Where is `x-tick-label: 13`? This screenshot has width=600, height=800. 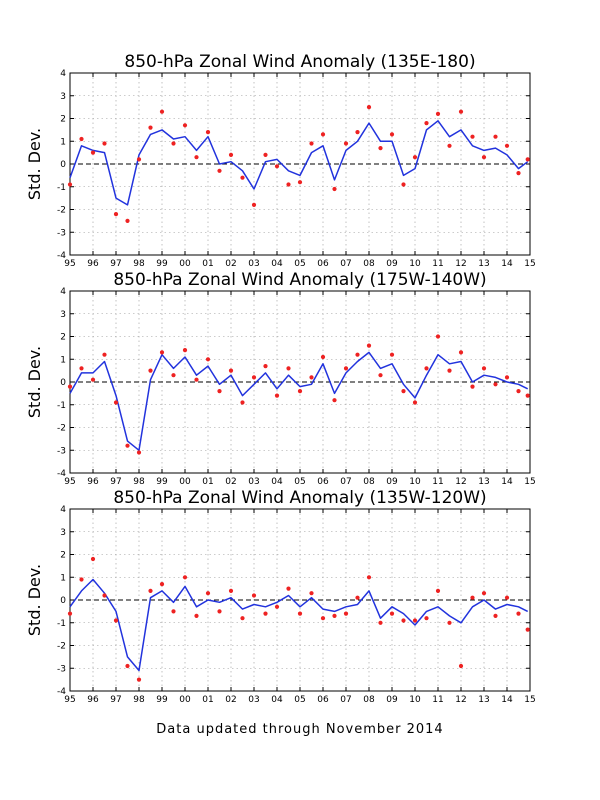
x-tick-label: 13 is located at coordinates (483, 264).